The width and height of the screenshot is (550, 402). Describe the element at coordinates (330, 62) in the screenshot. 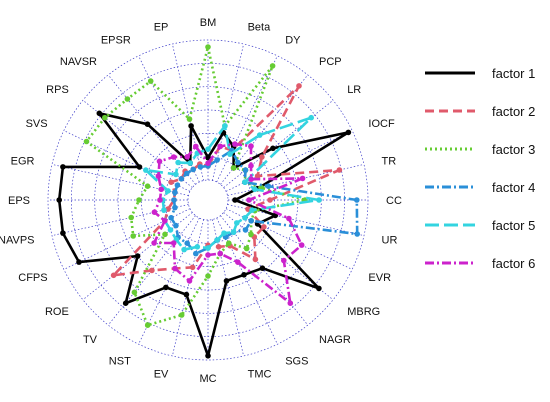

I see `axis-label-pcp: PCP` at that location.